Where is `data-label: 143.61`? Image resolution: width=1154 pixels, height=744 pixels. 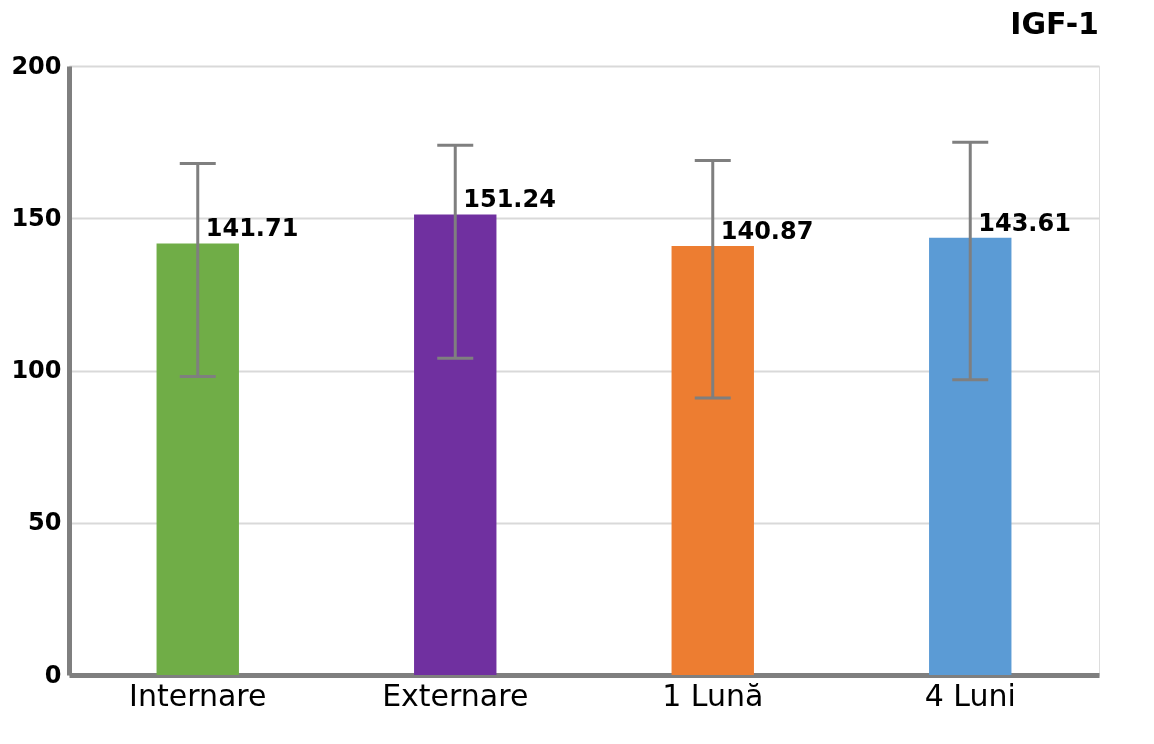 data-label: 143.61 is located at coordinates (1024, 222).